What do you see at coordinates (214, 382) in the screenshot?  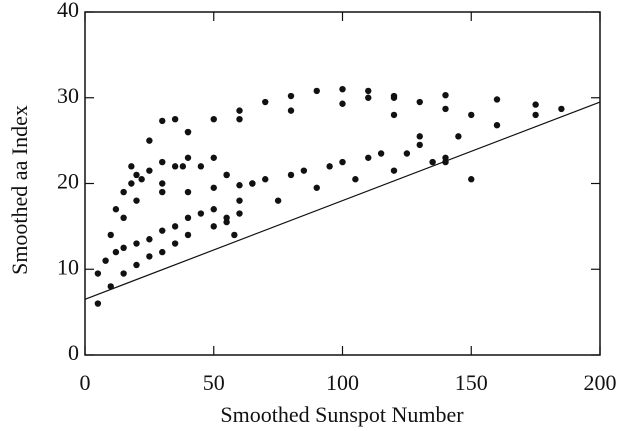 I see `x-tick-label: 50` at bounding box center [214, 382].